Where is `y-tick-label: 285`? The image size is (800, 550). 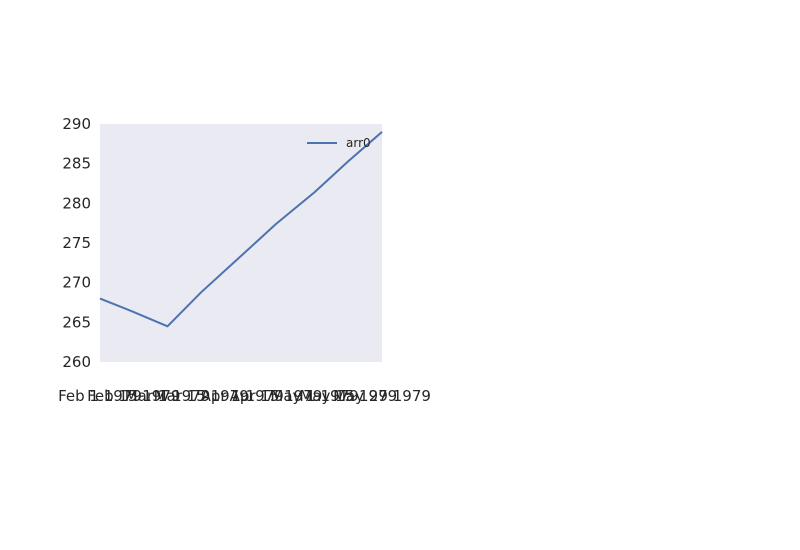 y-tick-label: 285 is located at coordinates (76, 164).